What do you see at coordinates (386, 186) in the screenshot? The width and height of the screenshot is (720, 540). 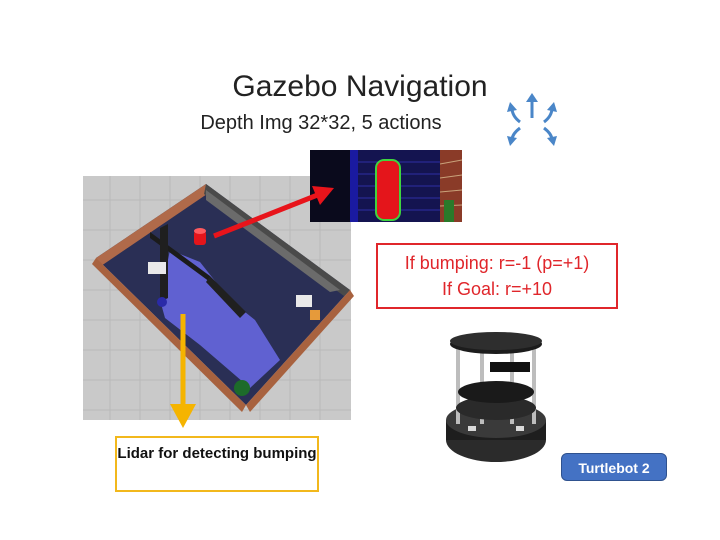 I see `depth-image` at bounding box center [386, 186].